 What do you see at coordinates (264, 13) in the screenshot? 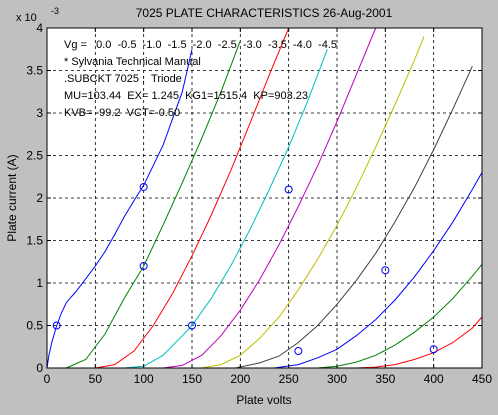
I see `chart-title: 7025 PLATE CHARACTERISTICS 26-Aug-2001` at bounding box center [264, 13].